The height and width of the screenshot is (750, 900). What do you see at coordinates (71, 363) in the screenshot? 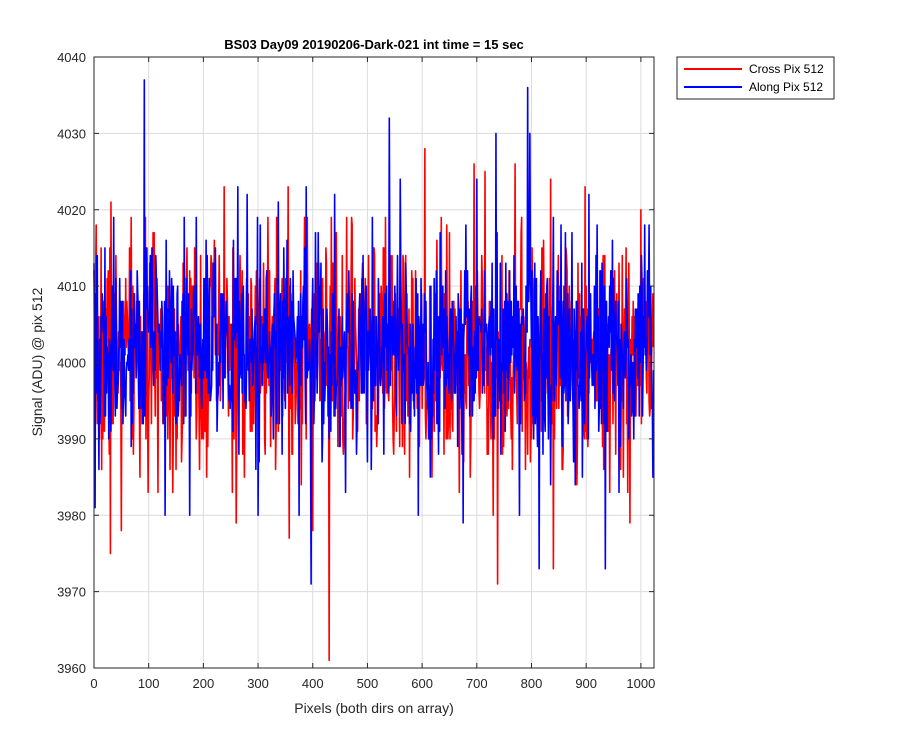
I see `y-tick-label: 4000` at bounding box center [71, 363].